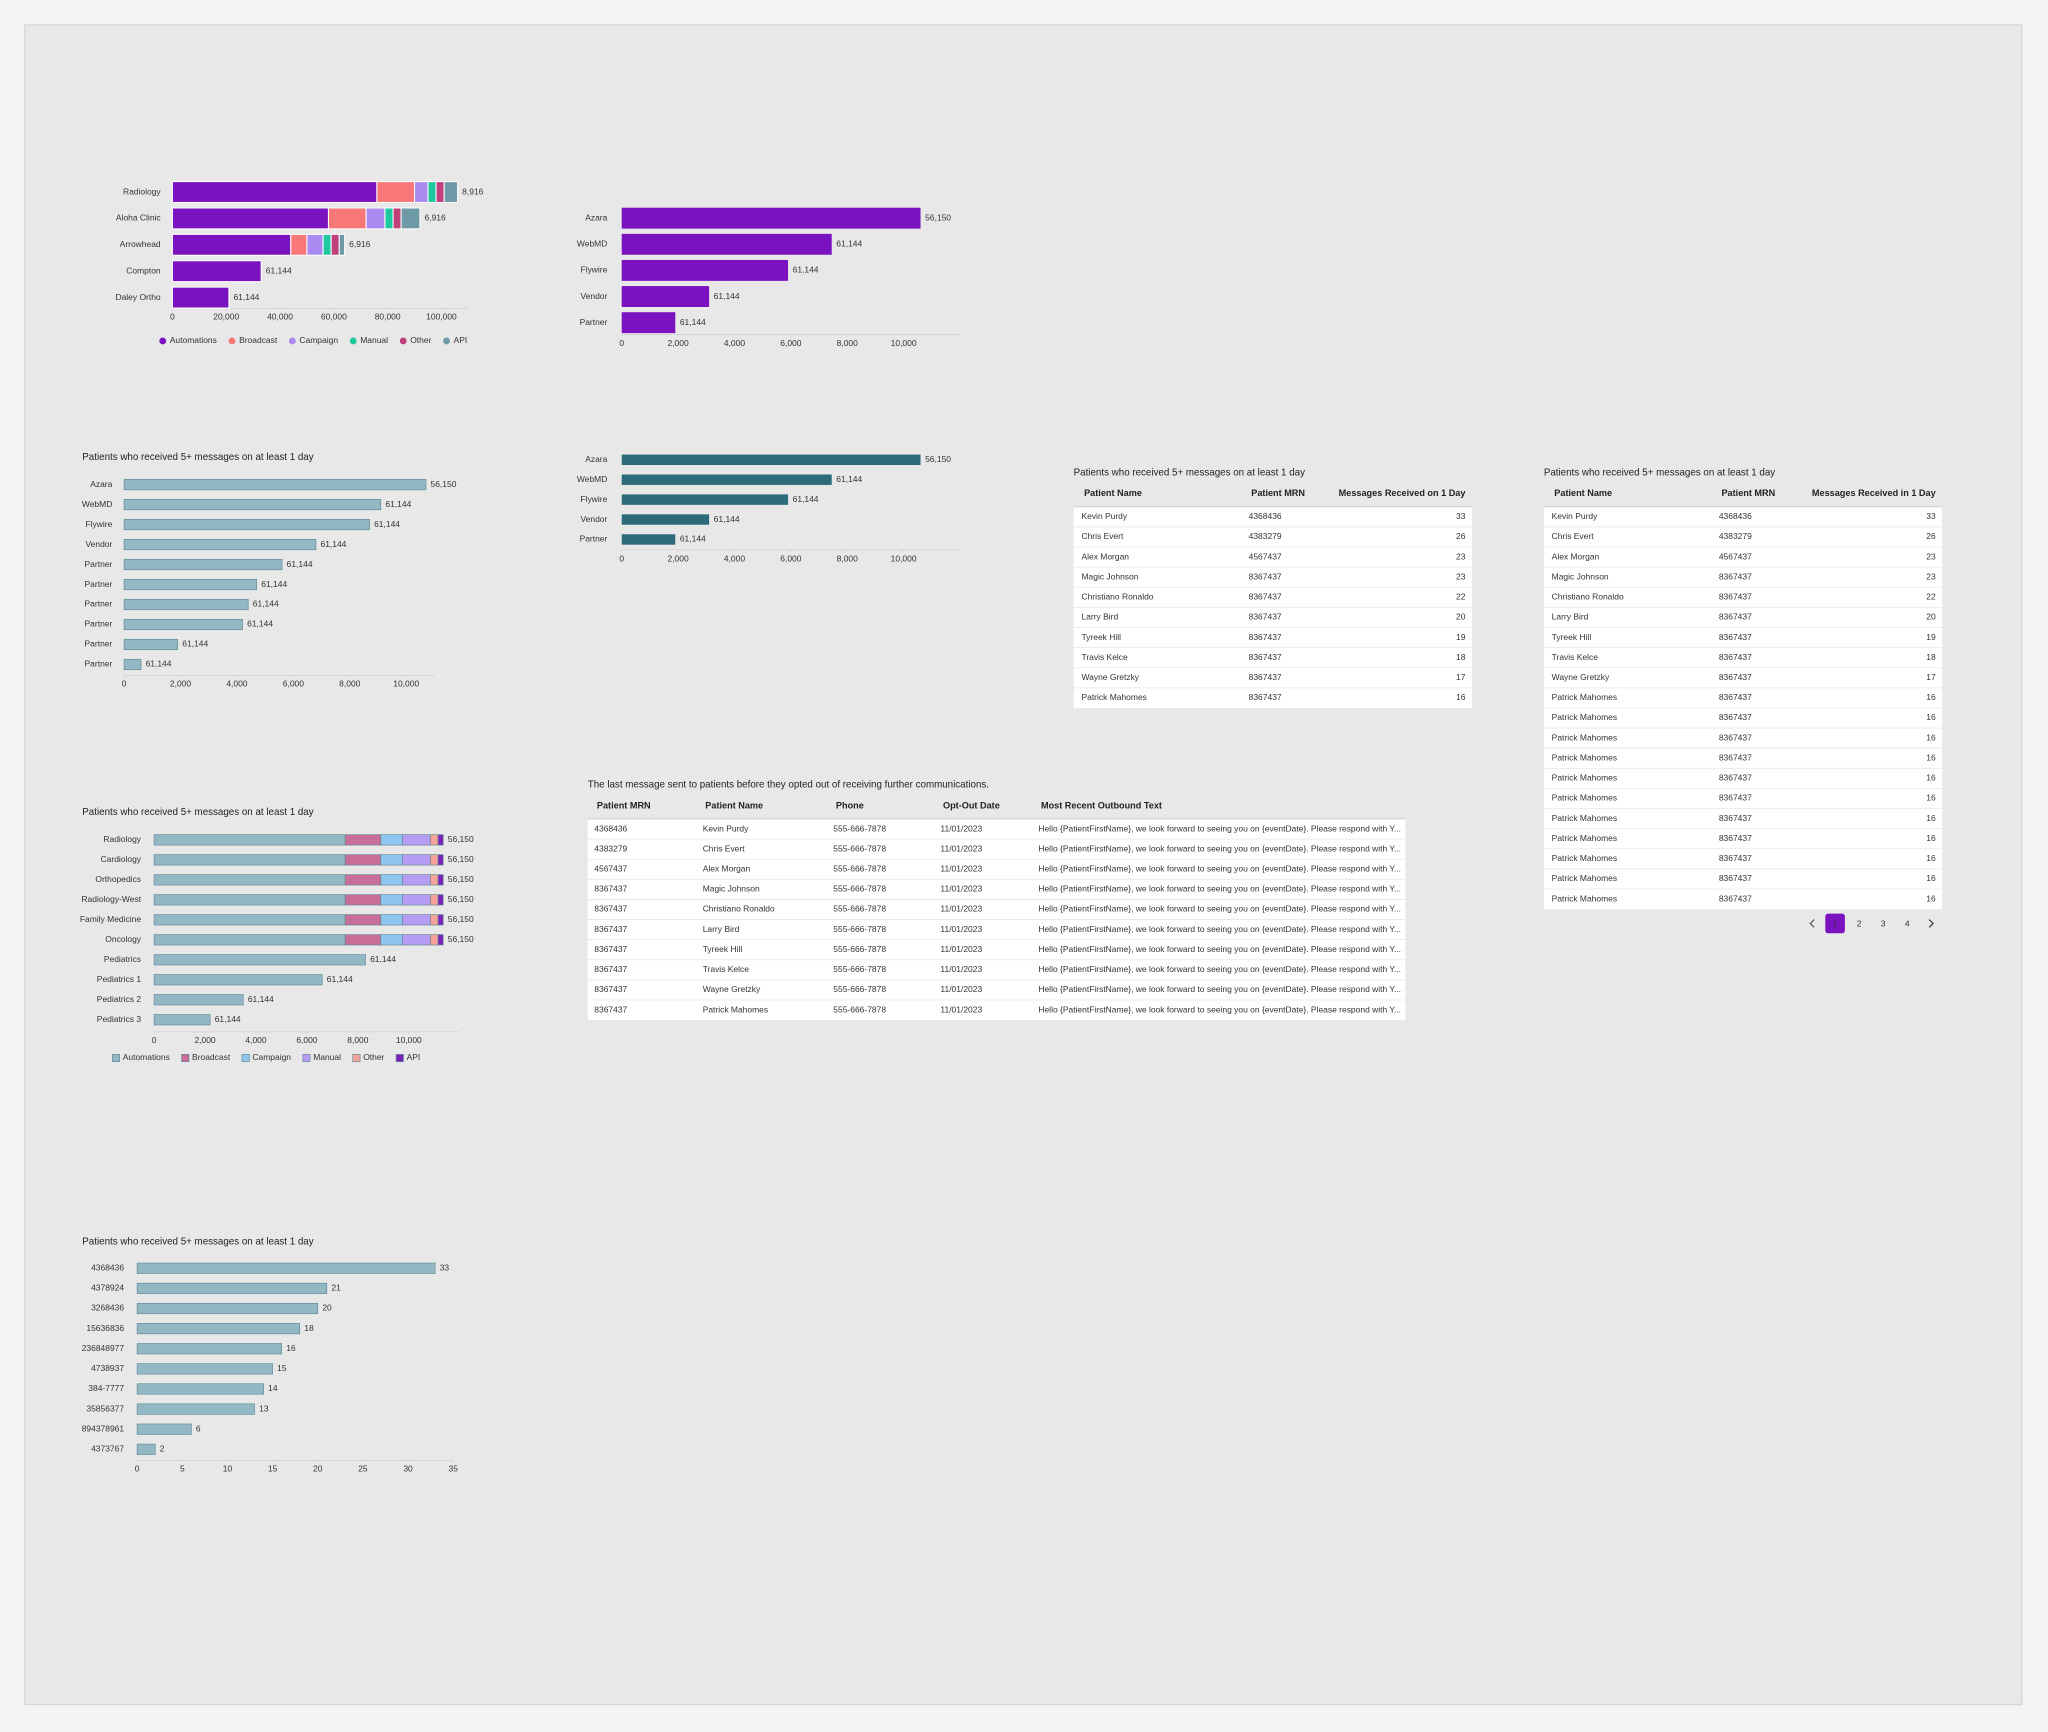  Describe the element at coordinates (1931, 898) in the screenshot. I see `table-cell: 16` at that location.